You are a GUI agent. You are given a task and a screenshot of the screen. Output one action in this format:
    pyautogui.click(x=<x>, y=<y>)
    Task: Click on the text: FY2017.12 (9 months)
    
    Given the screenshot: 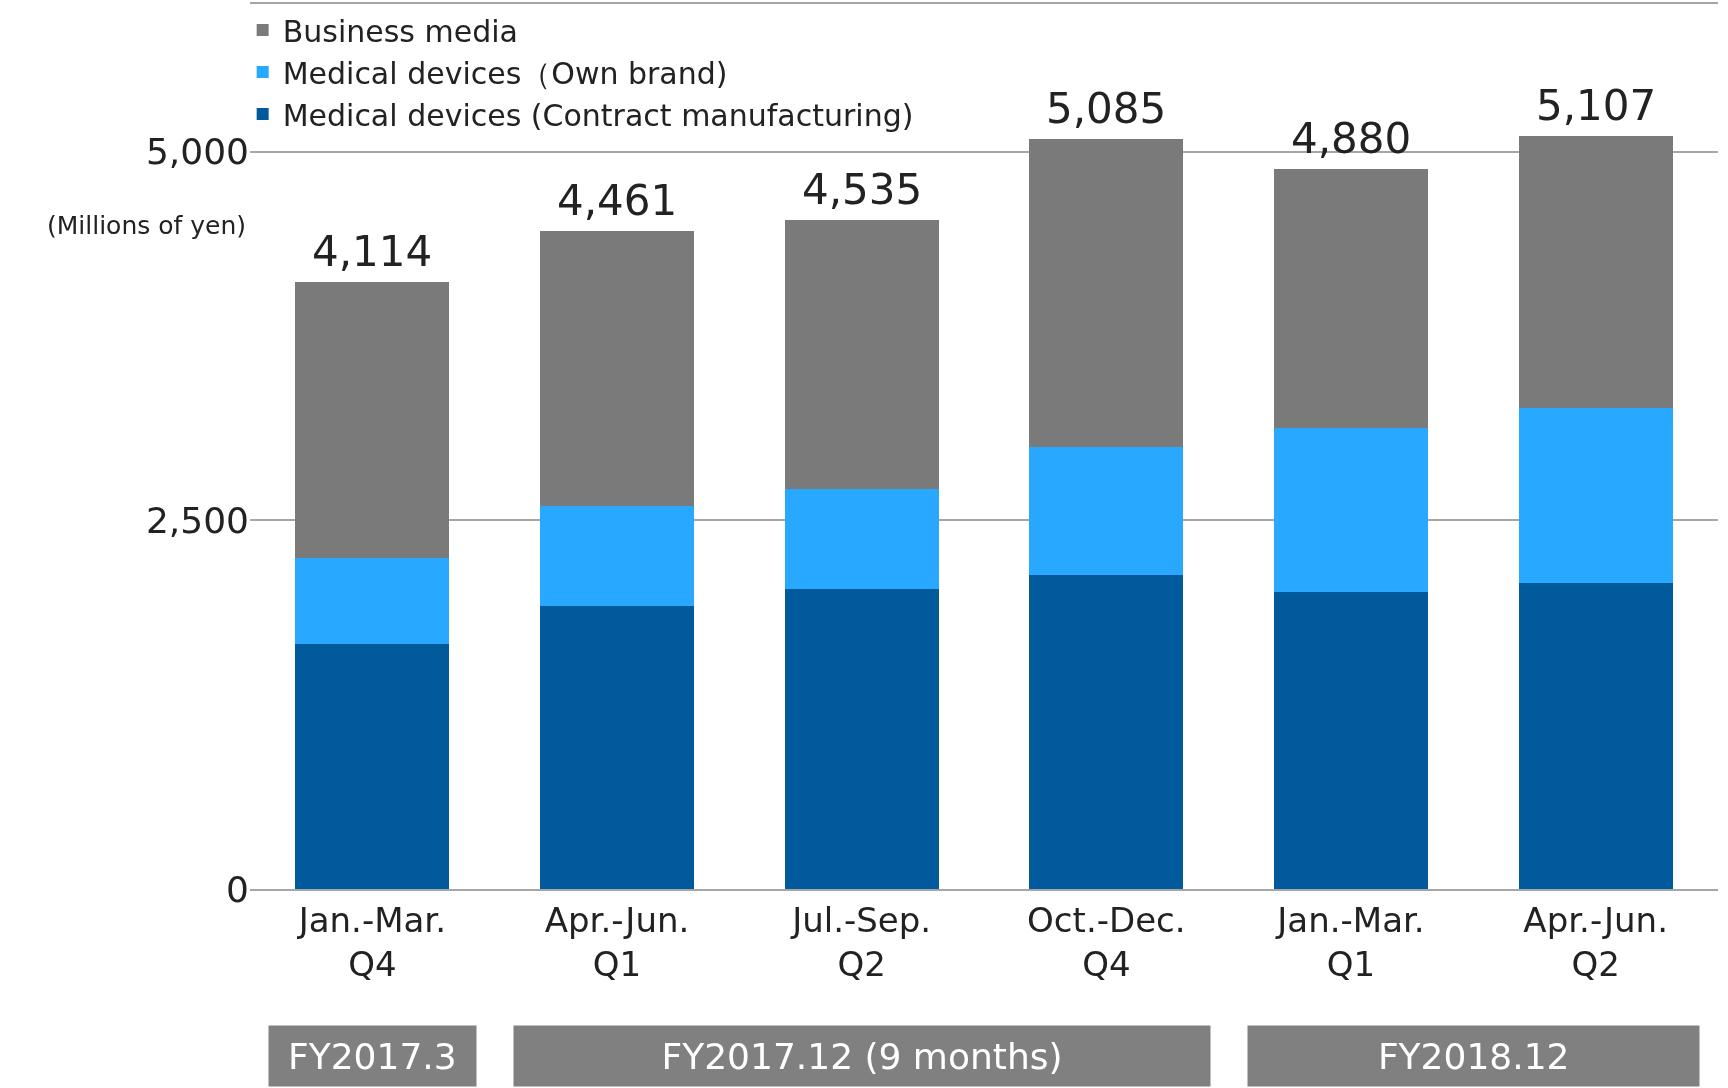 What is the action you would take?
    pyautogui.click(x=862, y=1056)
    